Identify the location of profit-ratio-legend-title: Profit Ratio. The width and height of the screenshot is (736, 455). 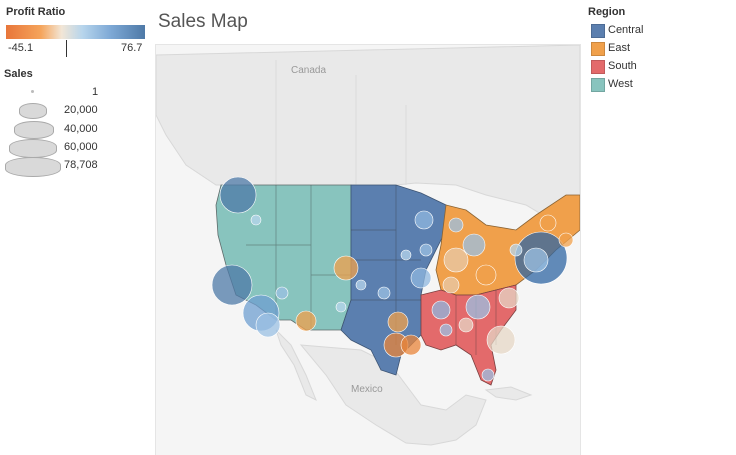
(36, 12).